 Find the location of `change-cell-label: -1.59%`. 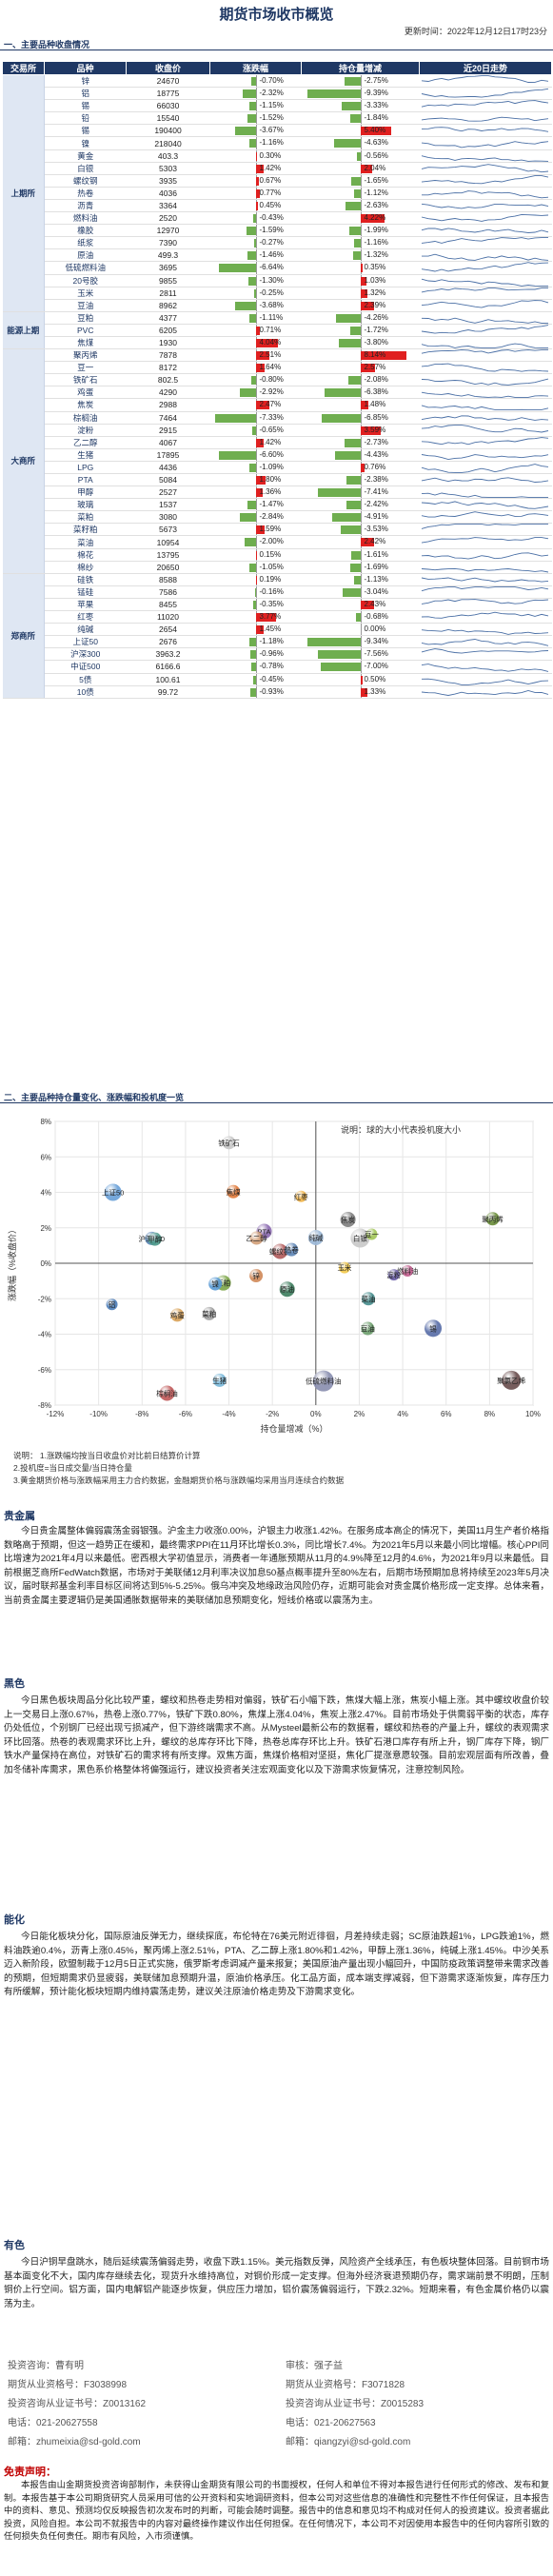

change-cell-label: -1.59% is located at coordinates (271, 230).